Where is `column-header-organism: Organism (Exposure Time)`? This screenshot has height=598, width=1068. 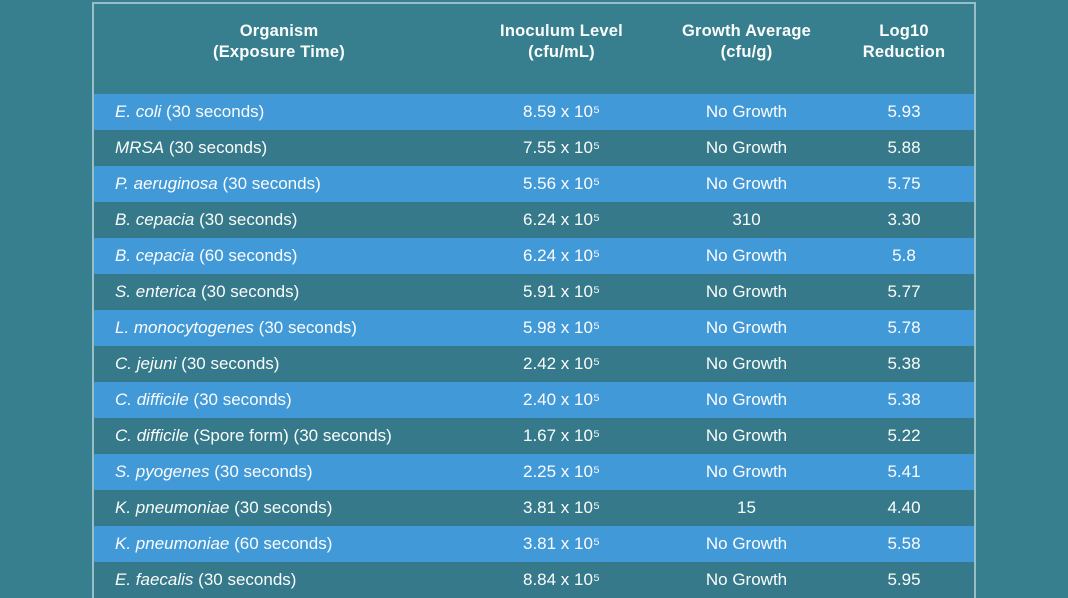 column-header-organism: Organism (Exposure Time) is located at coordinates (279, 57).